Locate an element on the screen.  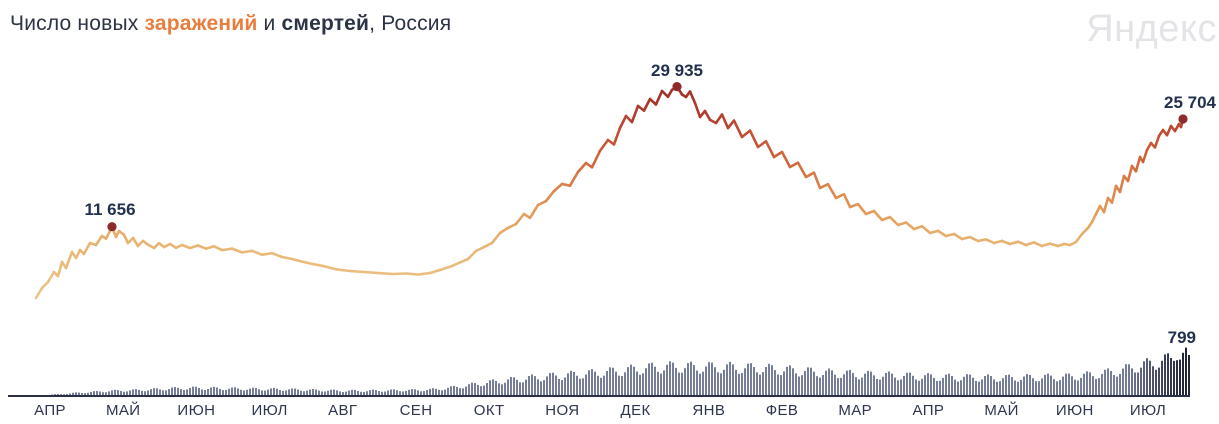
axis-label-month-14: ИЮН is located at coordinates (1074, 410).